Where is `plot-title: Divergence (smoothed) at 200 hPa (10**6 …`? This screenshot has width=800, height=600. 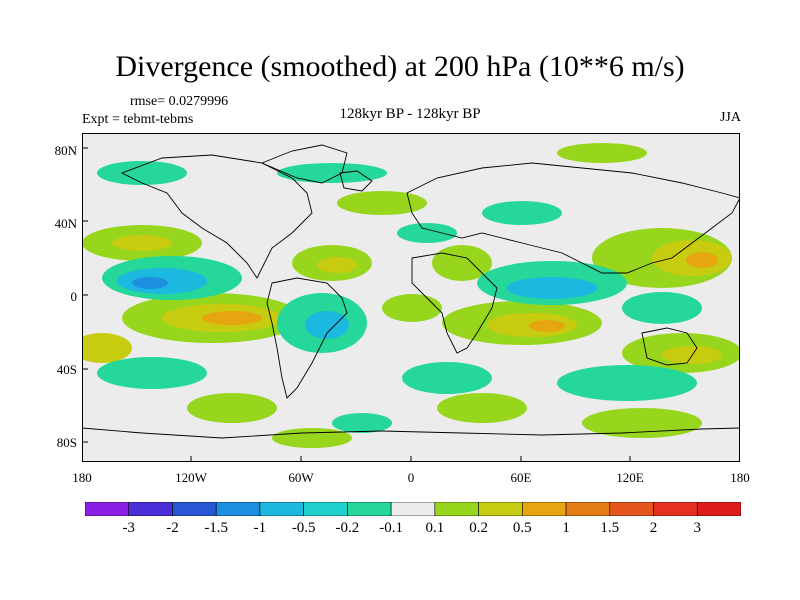 plot-title: Divergence (smoothed) at 200 hPa (10**6 … is located at coordinates (400, 66).